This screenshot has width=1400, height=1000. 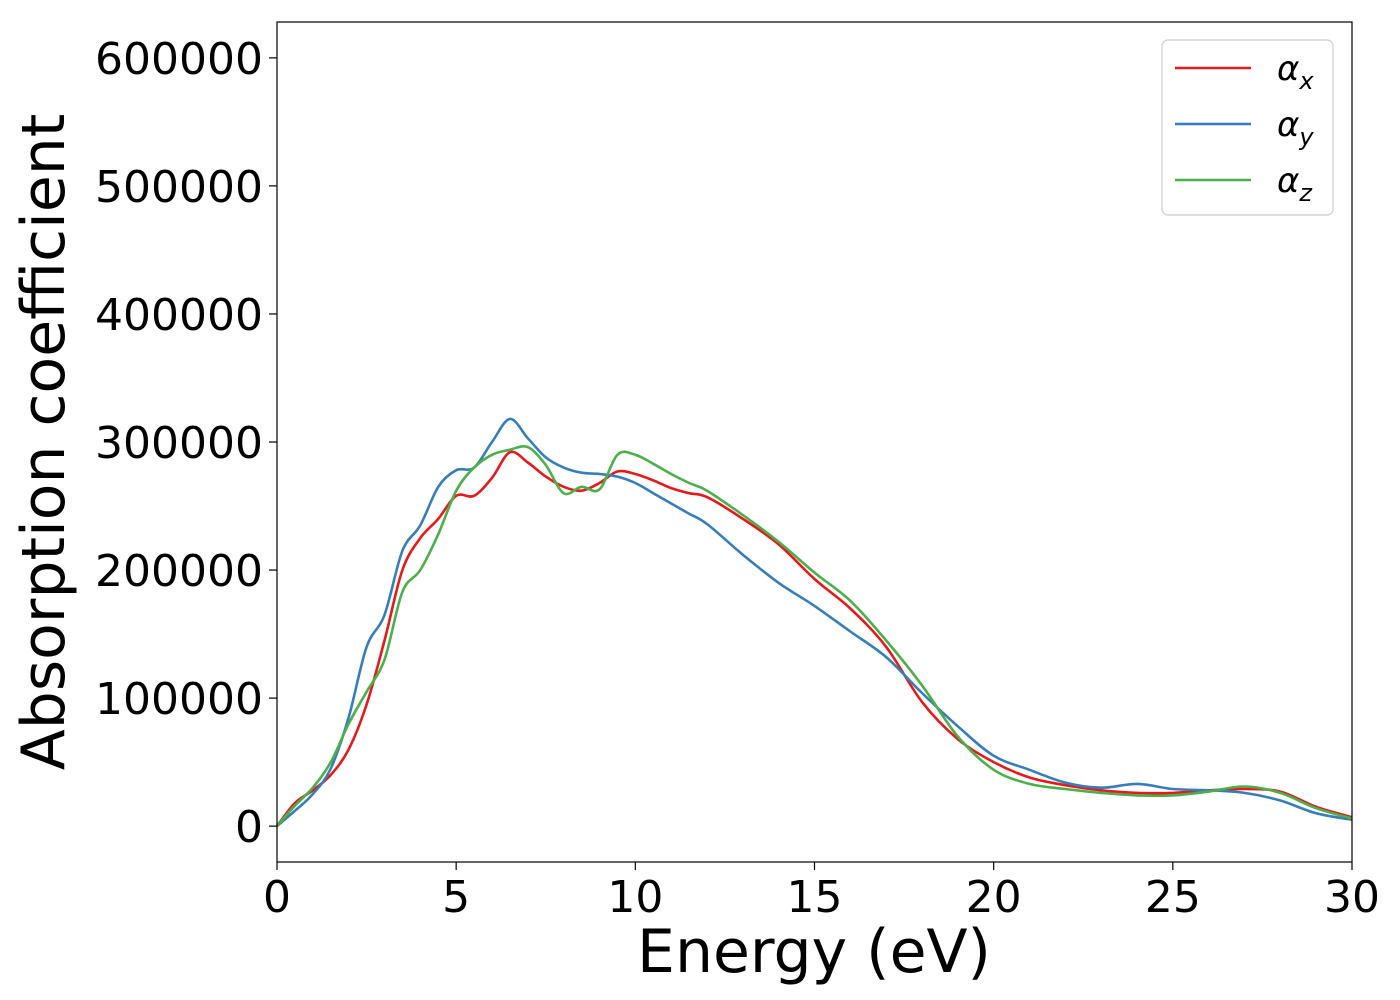 I want to click on y-tick-label: 100000, so click(x=179, y=699).